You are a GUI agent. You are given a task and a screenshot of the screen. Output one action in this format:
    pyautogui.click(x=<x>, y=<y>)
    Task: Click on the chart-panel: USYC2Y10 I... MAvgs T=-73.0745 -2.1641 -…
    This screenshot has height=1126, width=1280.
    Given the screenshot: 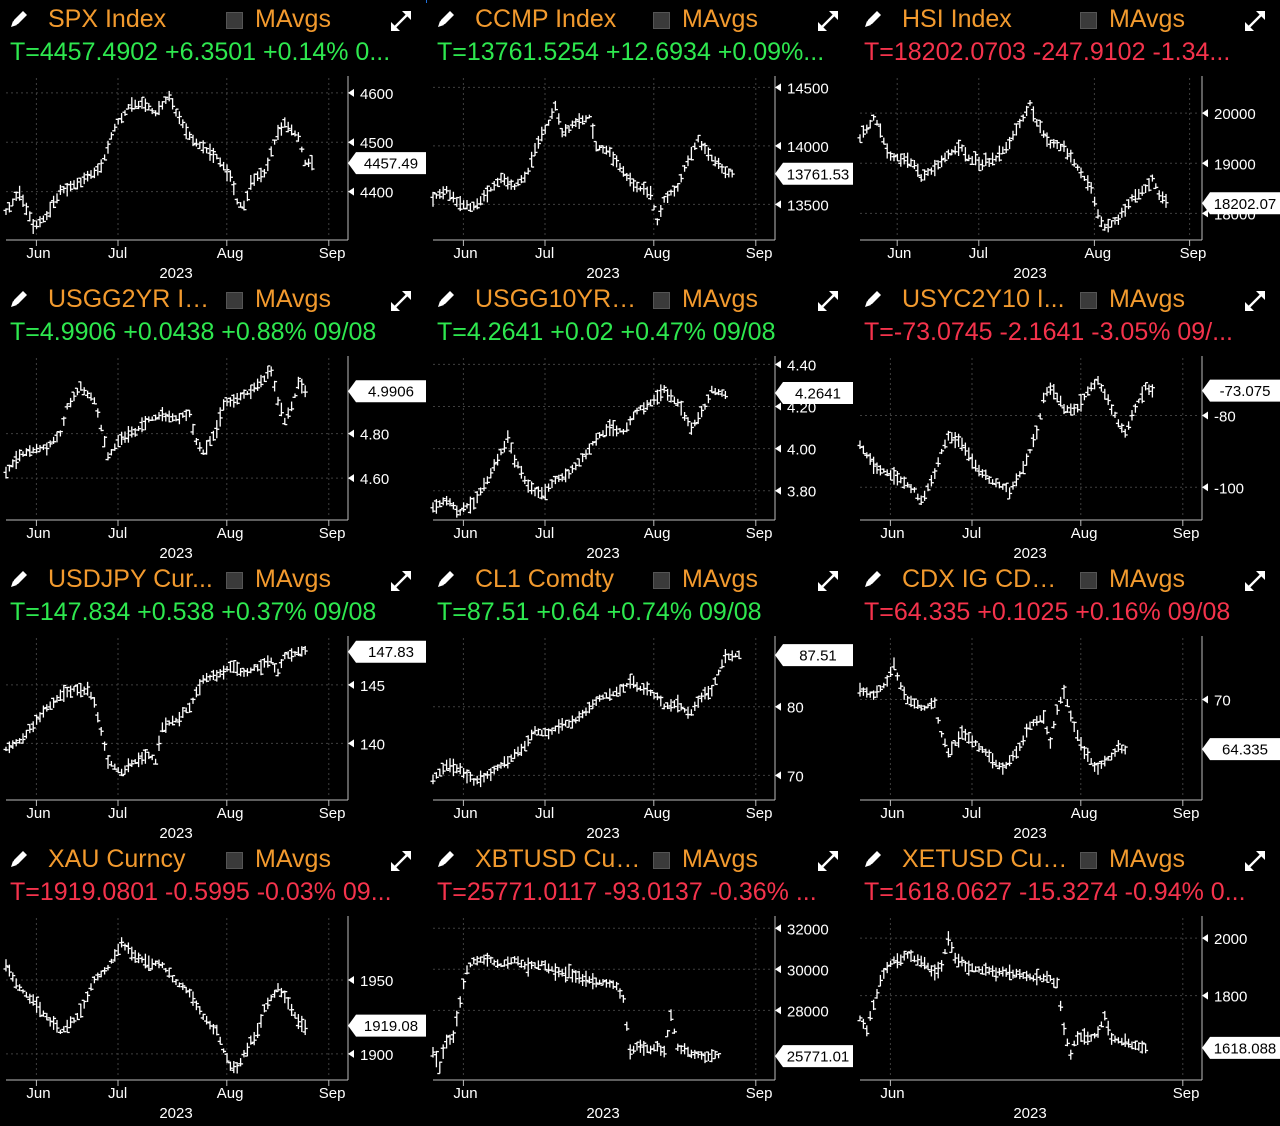 What is the action you would take?
    pyautogui.click(x=1067, y=420)
    